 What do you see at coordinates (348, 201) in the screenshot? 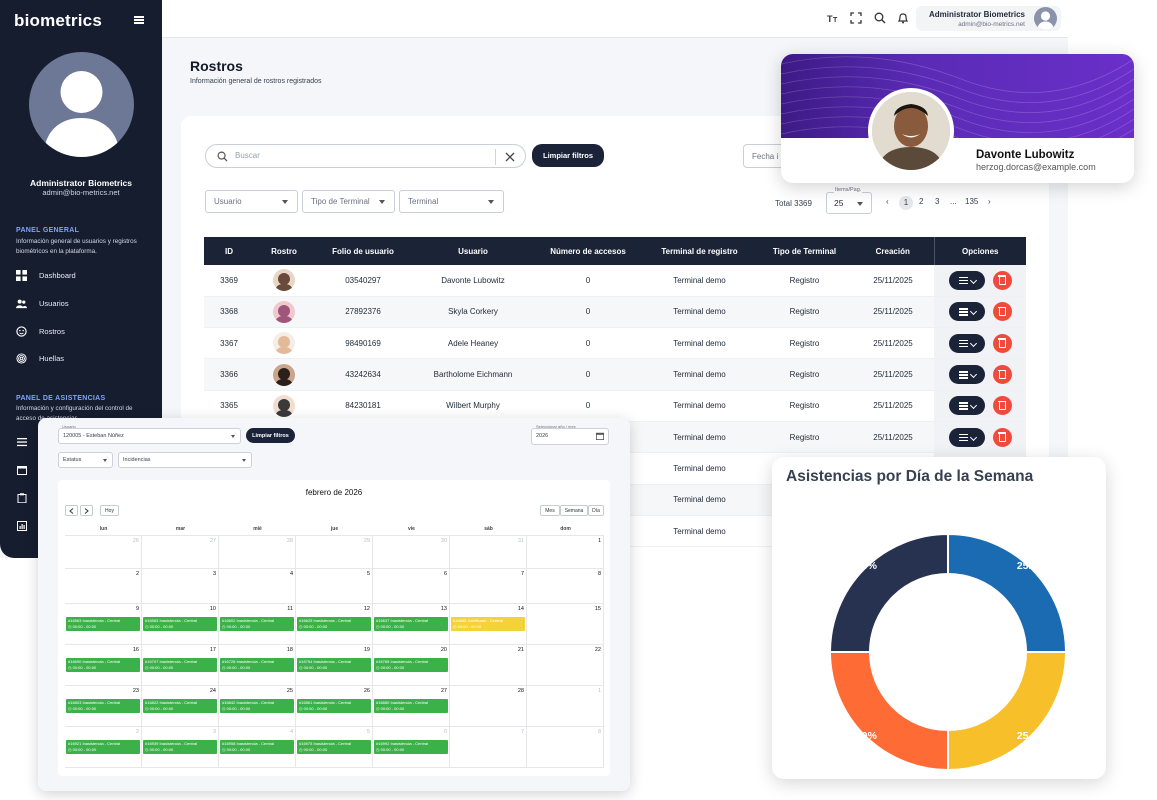
I see `terminal-type-select: Tipo de Terminal` at bounding box center [348, 201].